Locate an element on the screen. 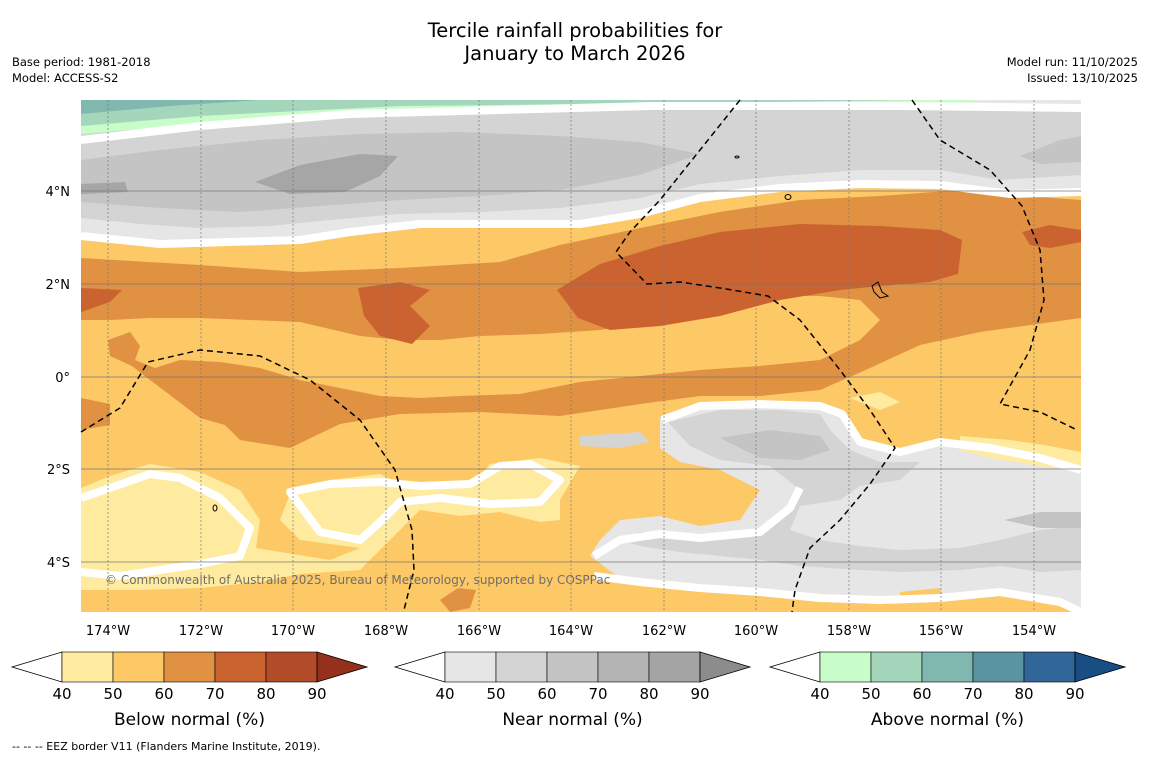  contour-south-lower is located at coordinates (697, 523).